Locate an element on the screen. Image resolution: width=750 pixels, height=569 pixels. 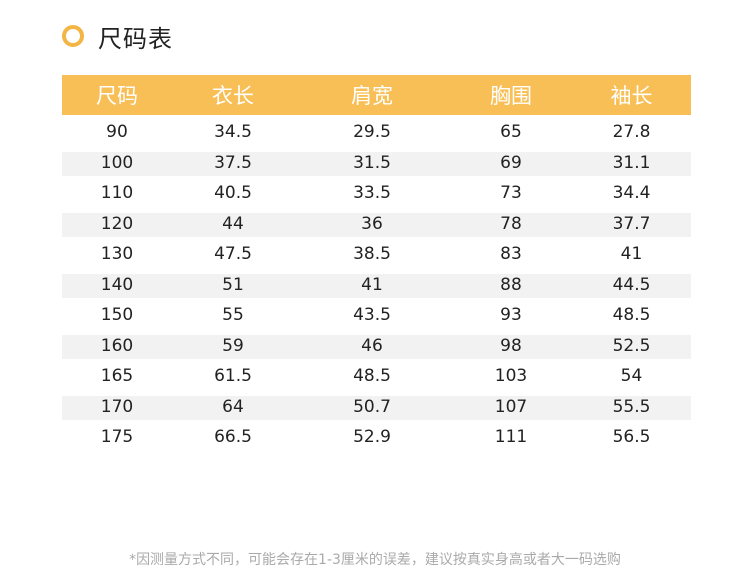
table-row: 170 64 50.7 107 55.5 is located at coordinates (376, 408).